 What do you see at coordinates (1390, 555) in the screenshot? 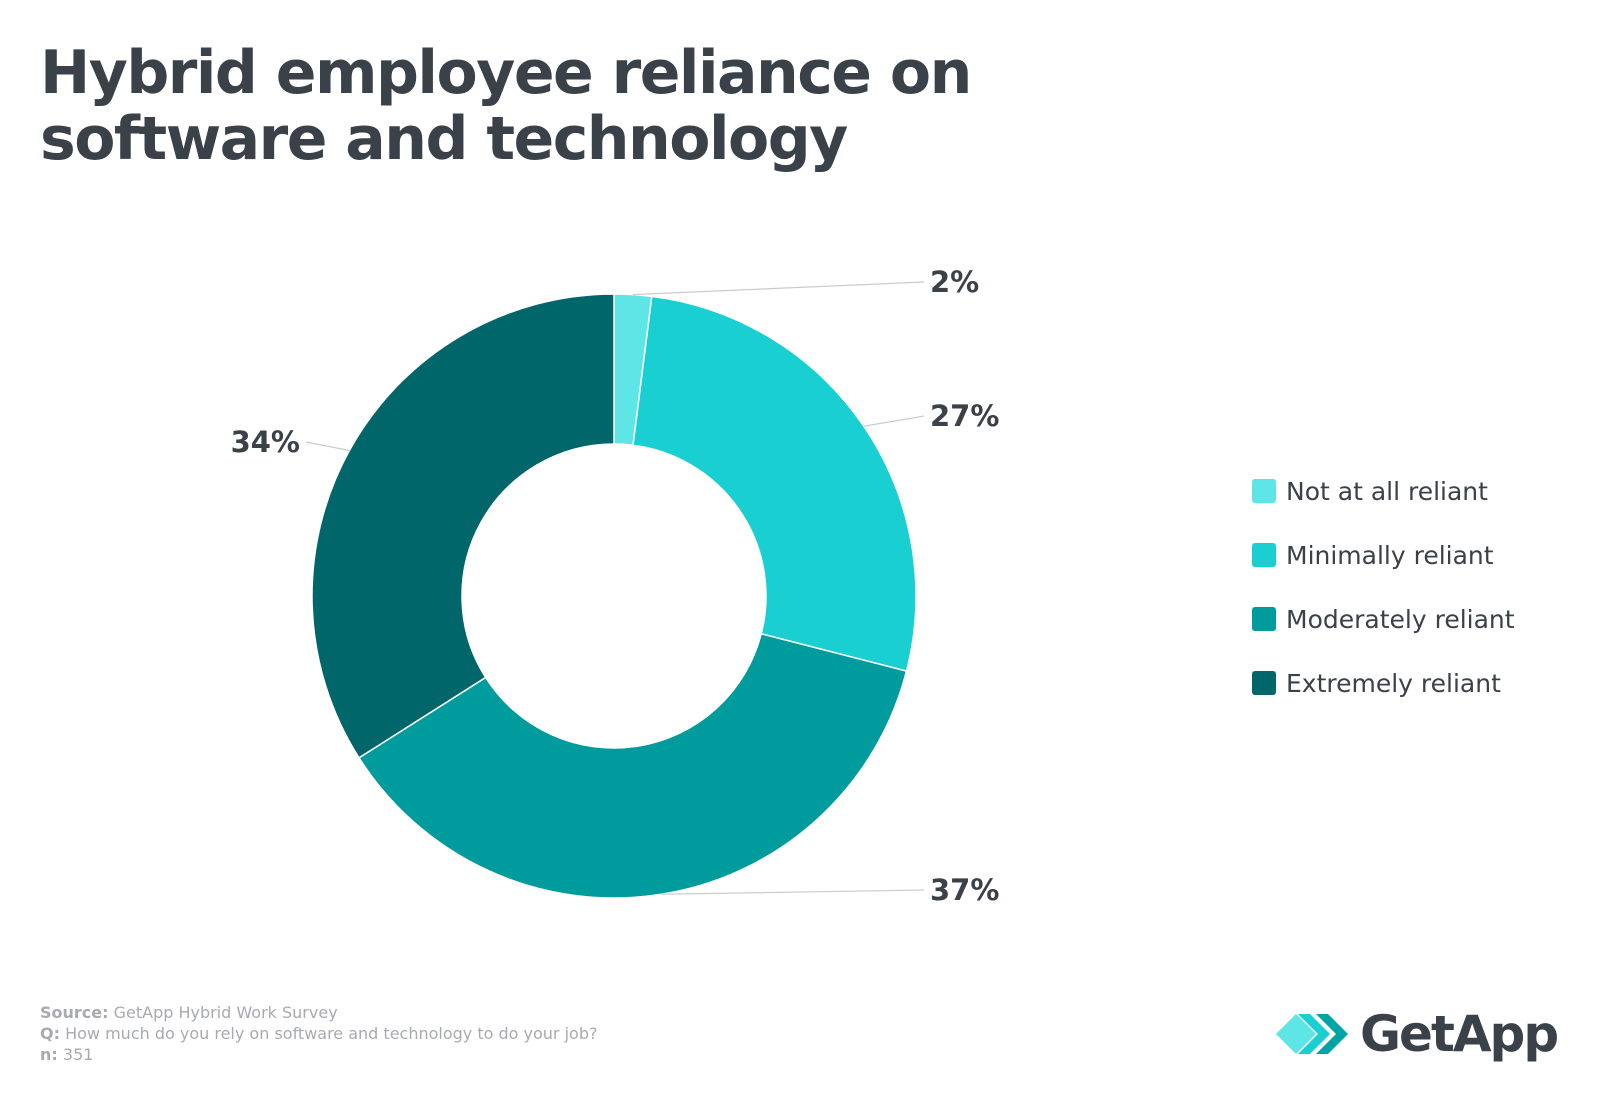
I see `legend-label: Minimally reliant` at bounding box center [1390, 555].